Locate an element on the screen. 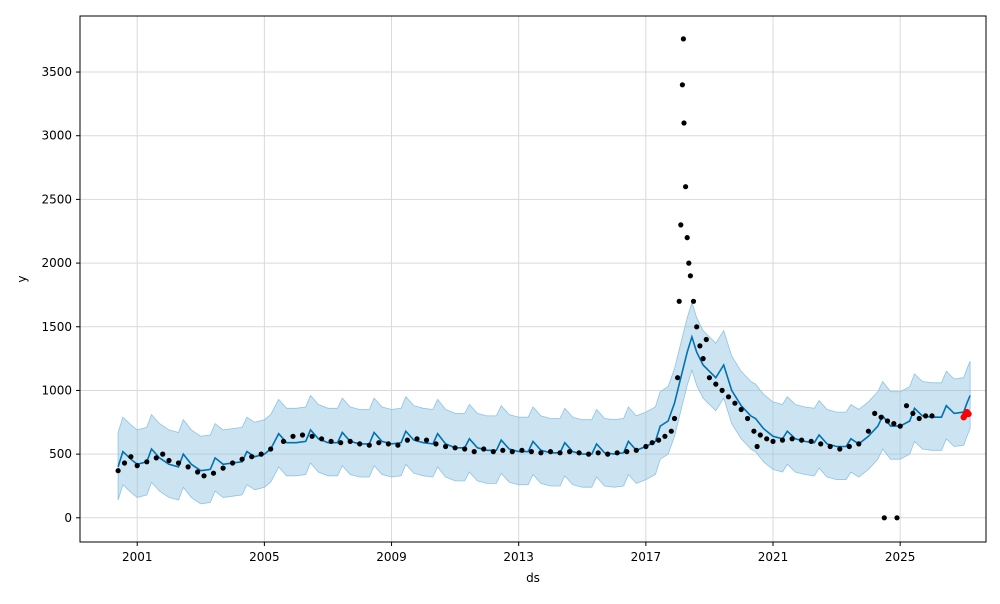 Image resolution: width=1000 pixels, height=604 pixels. x-tick-label: 2025 is located at coordinates (900, 557).